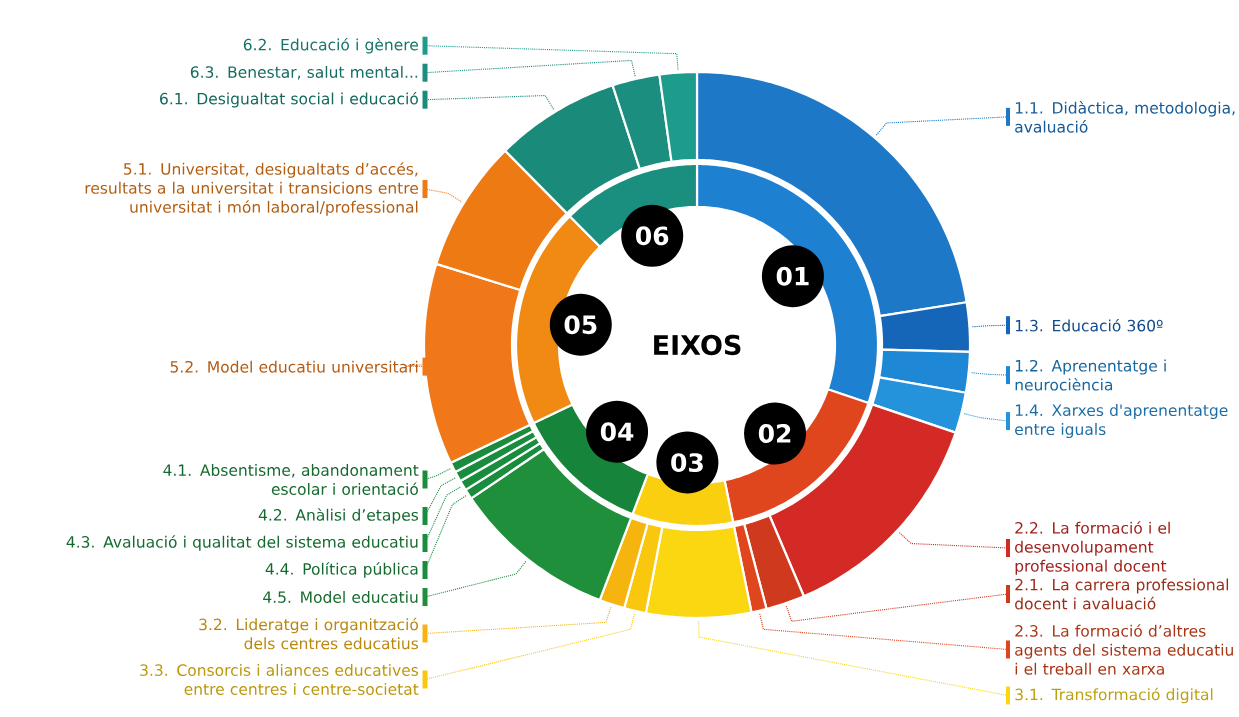 This screenshot has width=1239, height=717. What do you see at coordinates (1114, 695) in the screenshot?
I see `slice-label: 3.1. Transformació digital` at bounding box center [1114, 695].